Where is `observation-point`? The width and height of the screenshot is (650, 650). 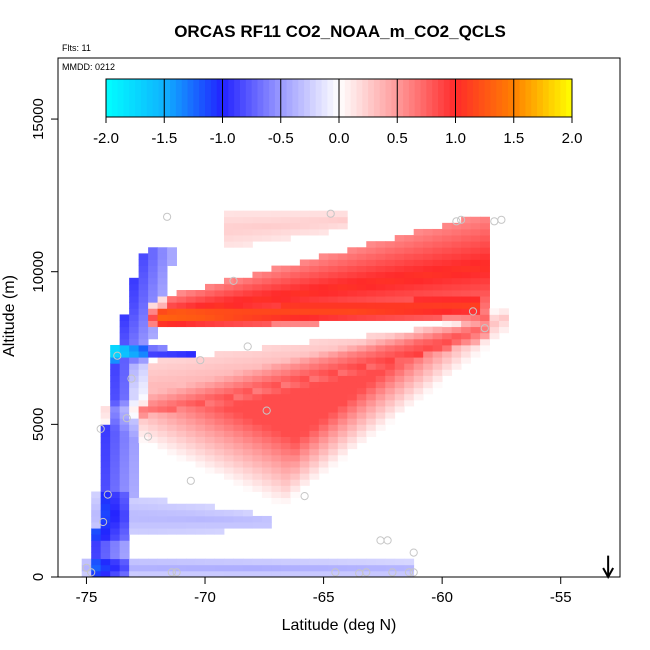
observation-point is located at coordinates (387, 540).